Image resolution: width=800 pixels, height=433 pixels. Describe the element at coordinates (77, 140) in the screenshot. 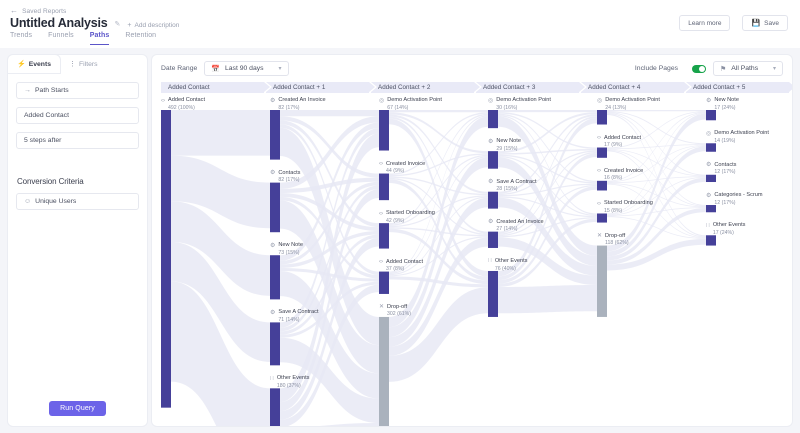

I see `steps-after-field: 5 steps after` at that location.